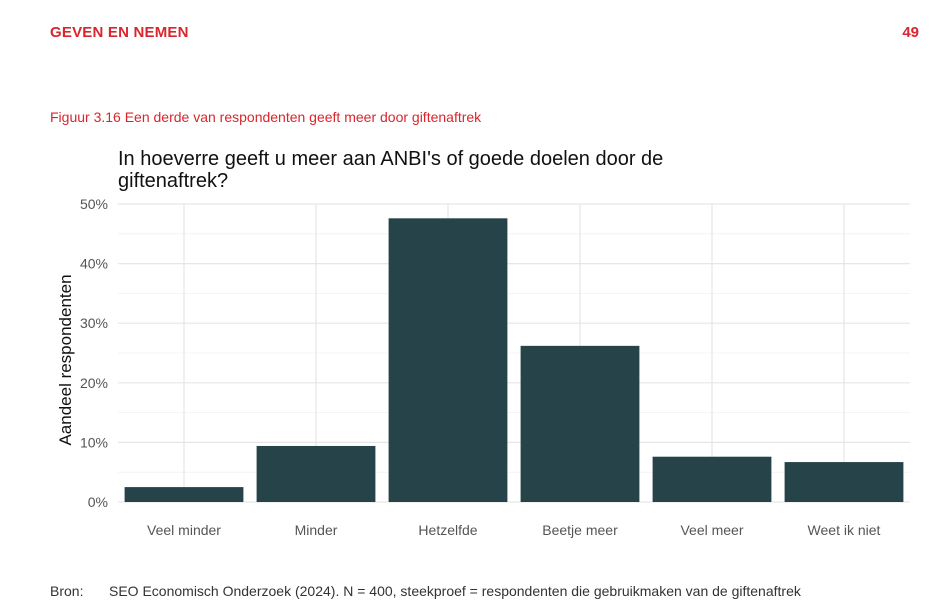 The width and height of the screenshot is (940, 603). What do you see at coordinates (447, 530) in the screenshot?
I see `x-tick-label: Hetzelfde` at bounding box center [447, 530].